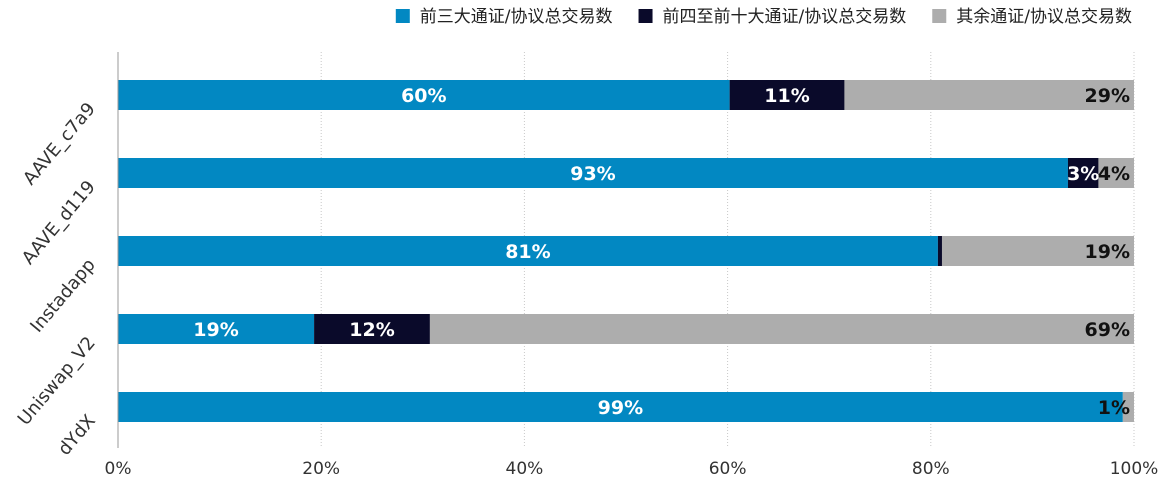 The height and width of the screenshot is (478, 1162). What do you see at coordinates (1044, 17) in the screenshot?
I see `legend-label: 其余通证/协议总交易数` at bounding box center [1044, 17].